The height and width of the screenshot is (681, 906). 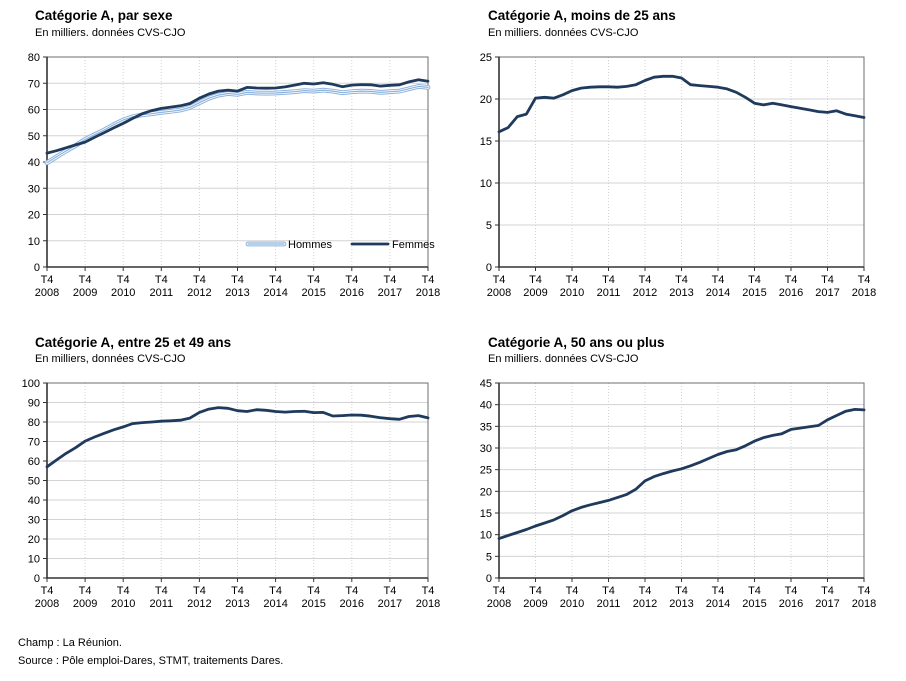 I want to click on footer-champ: Champ : La Réunion., so click(x=70, y=643).